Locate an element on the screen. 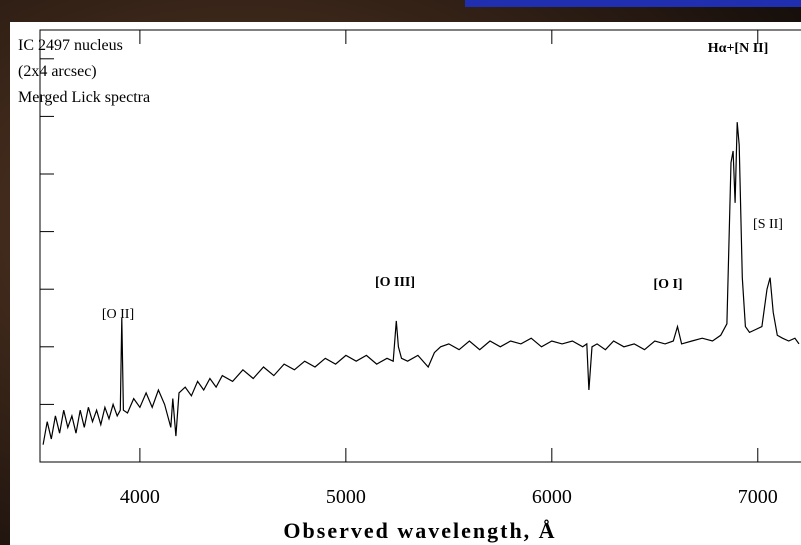 Image resolution: width=801 pixels, height=545 pixels. line-label: [O II] is located at coordinates (118, 314).